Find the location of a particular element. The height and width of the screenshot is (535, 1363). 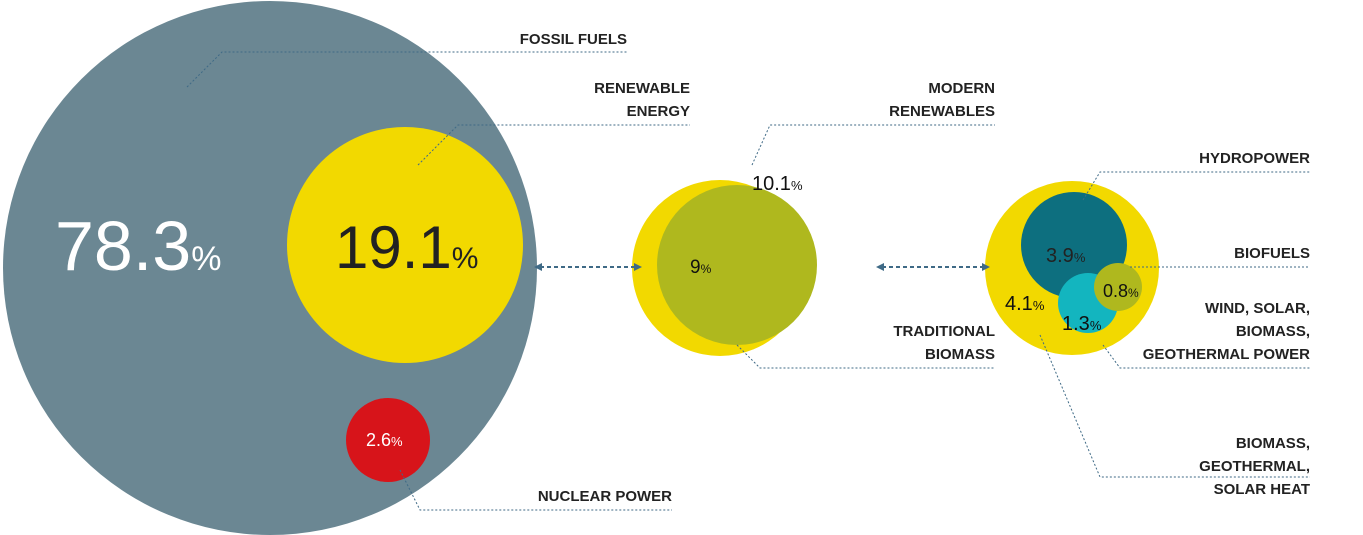

value-label: 2.6% is located at coordinates (384, 440).